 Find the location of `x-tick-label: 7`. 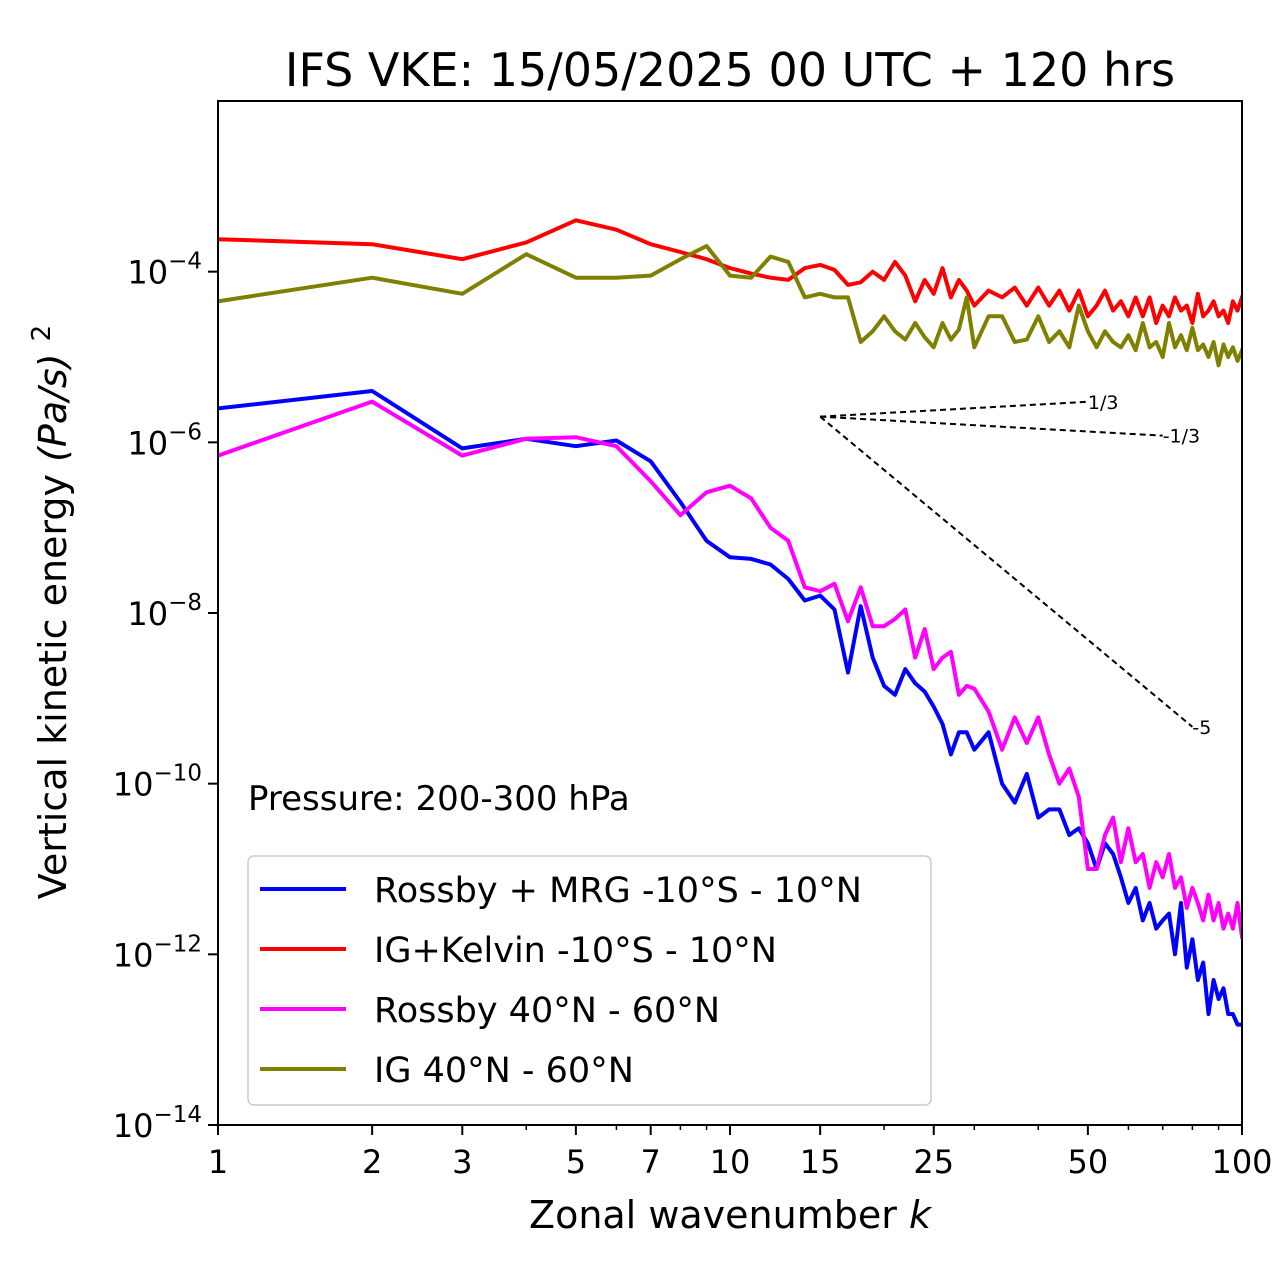

x-tick-label: 7 is located at coordinates (651, 1162).